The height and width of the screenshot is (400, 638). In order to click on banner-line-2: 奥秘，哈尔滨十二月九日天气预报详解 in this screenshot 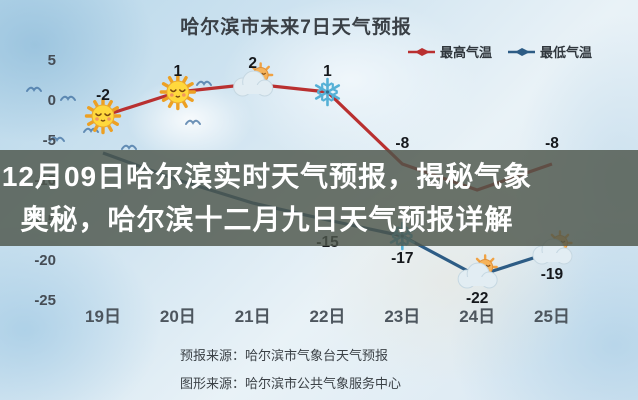, I will do `click(267, 219)`.